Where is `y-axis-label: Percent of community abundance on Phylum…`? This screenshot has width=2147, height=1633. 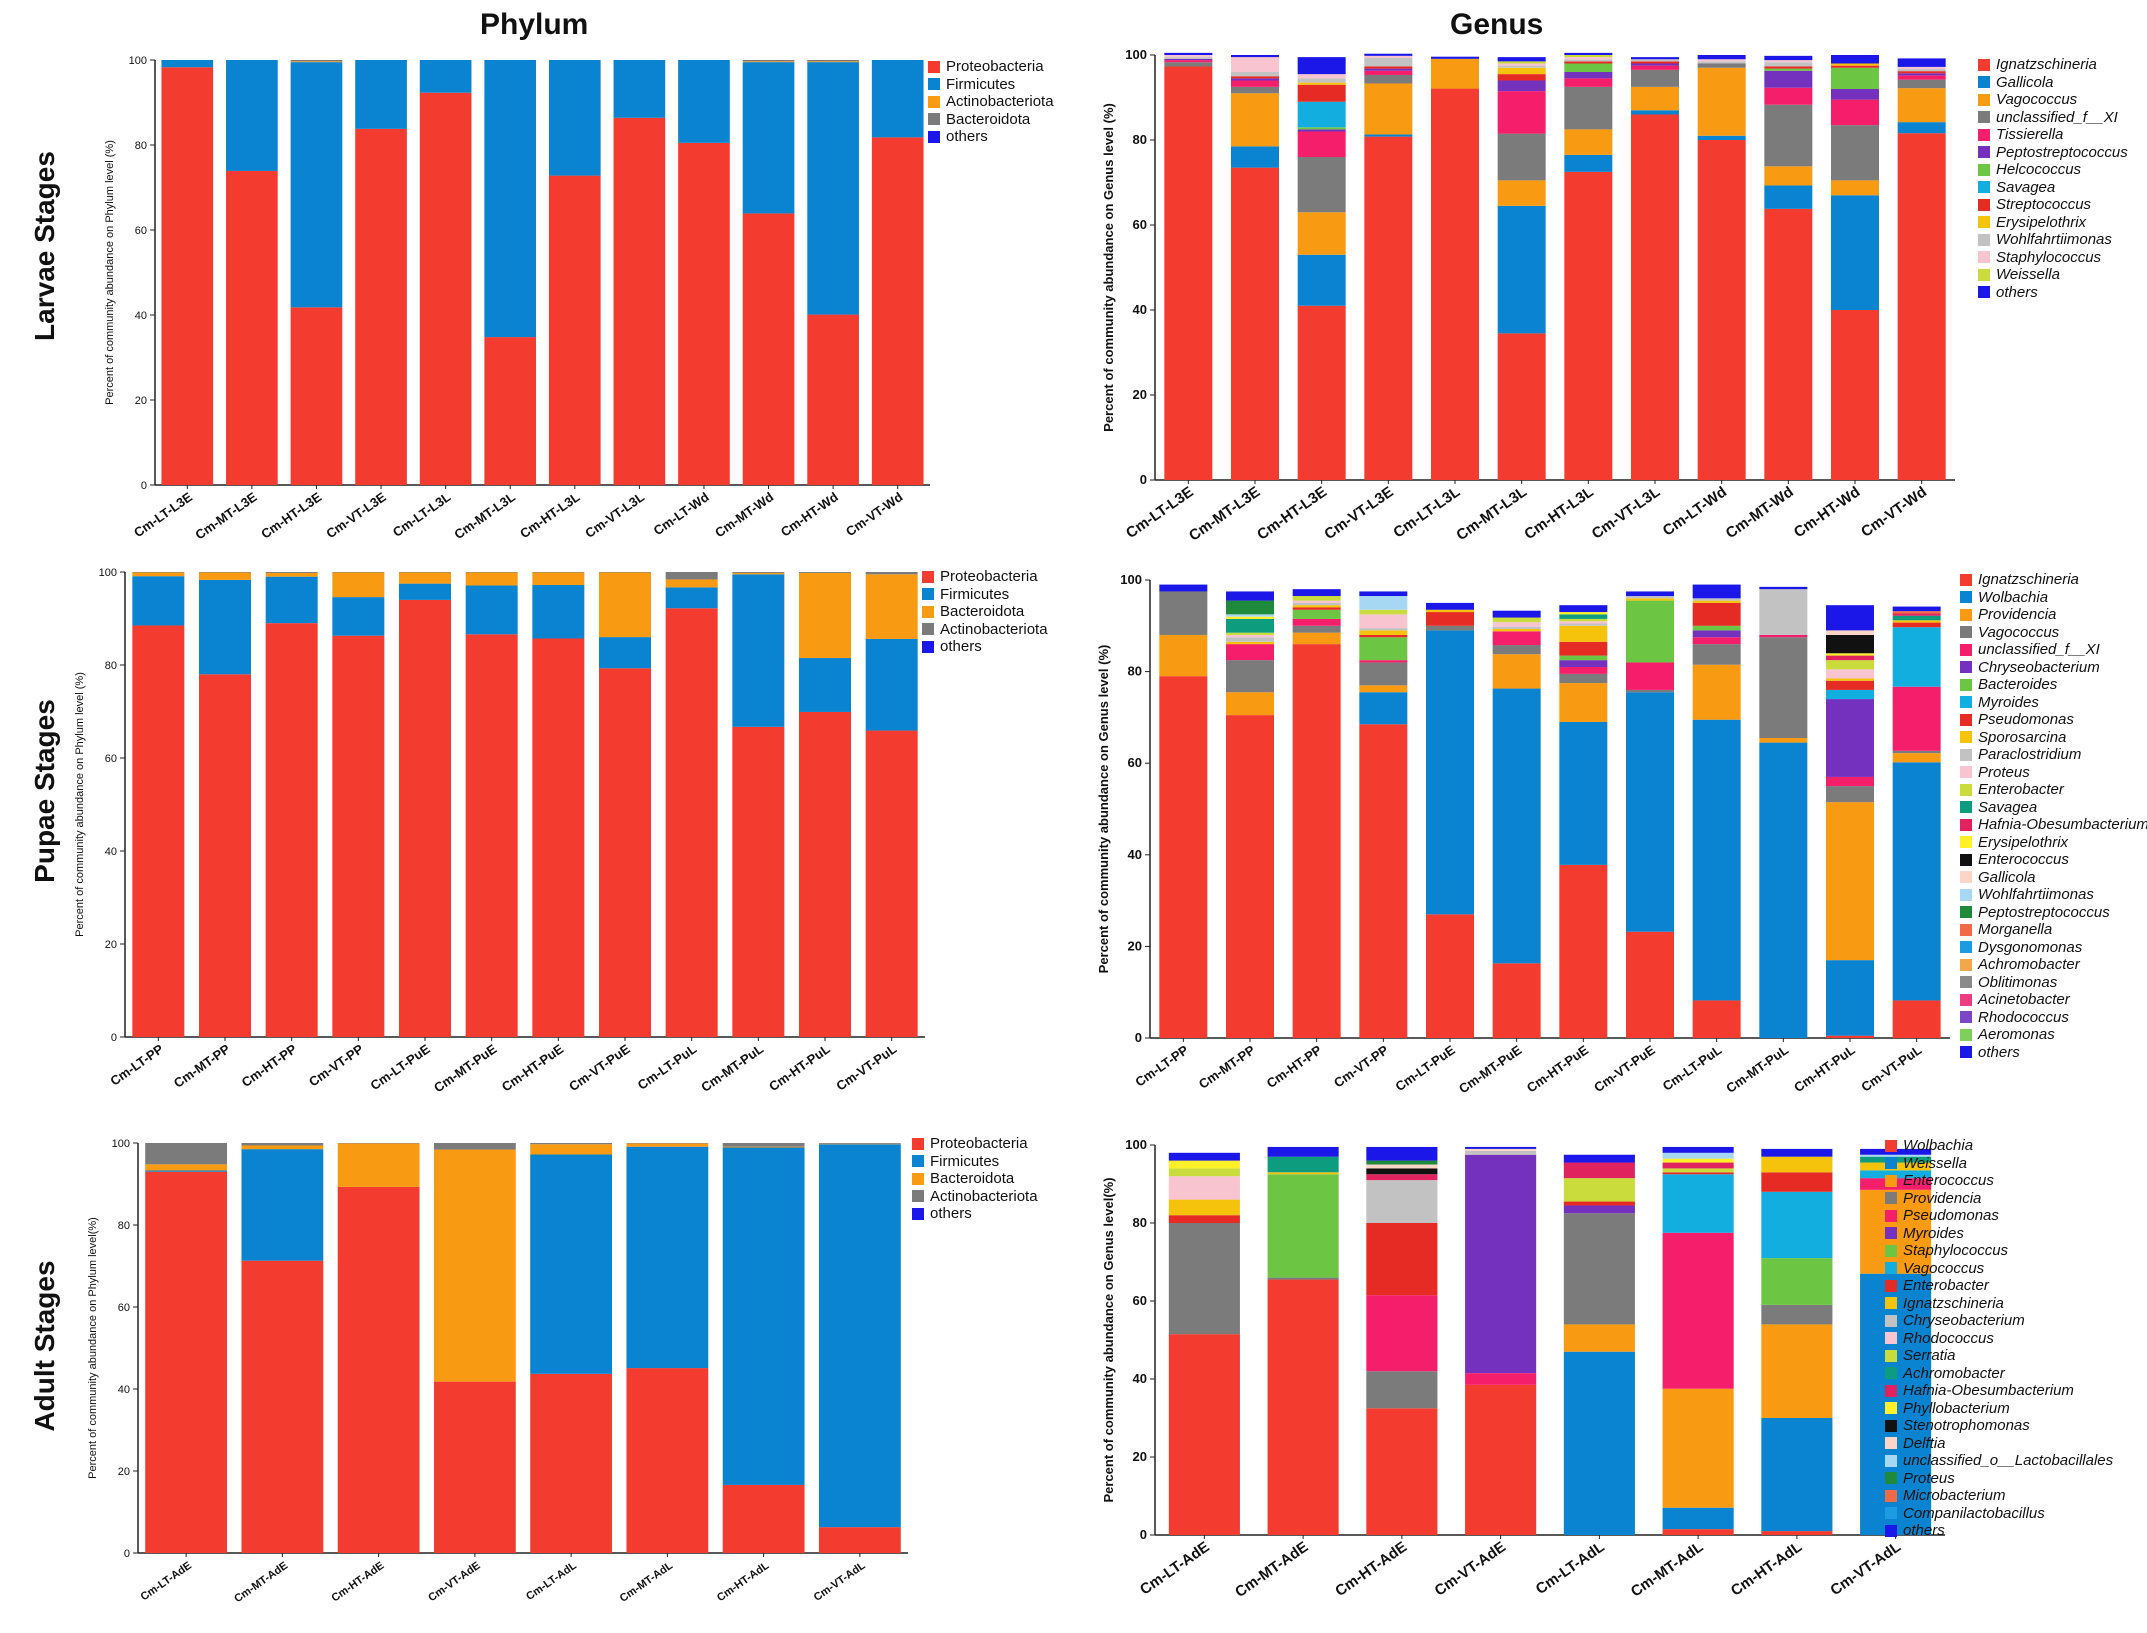
y-axis-label: Percent of community abundance on Phylum… is located at coordinates (93, 1348).